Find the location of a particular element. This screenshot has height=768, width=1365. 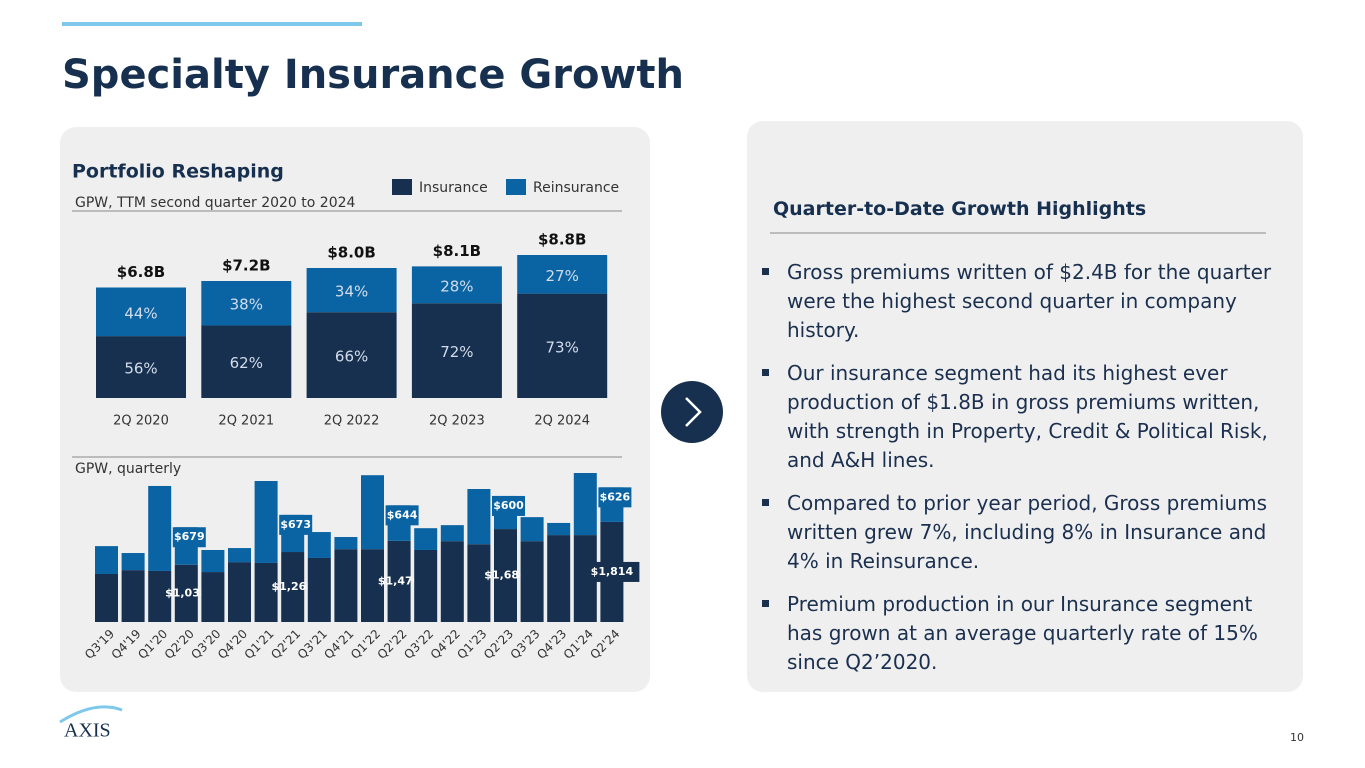

highlights-heading: Quarter-to-Date Growth Highlights is located at coordinates (960, 209).